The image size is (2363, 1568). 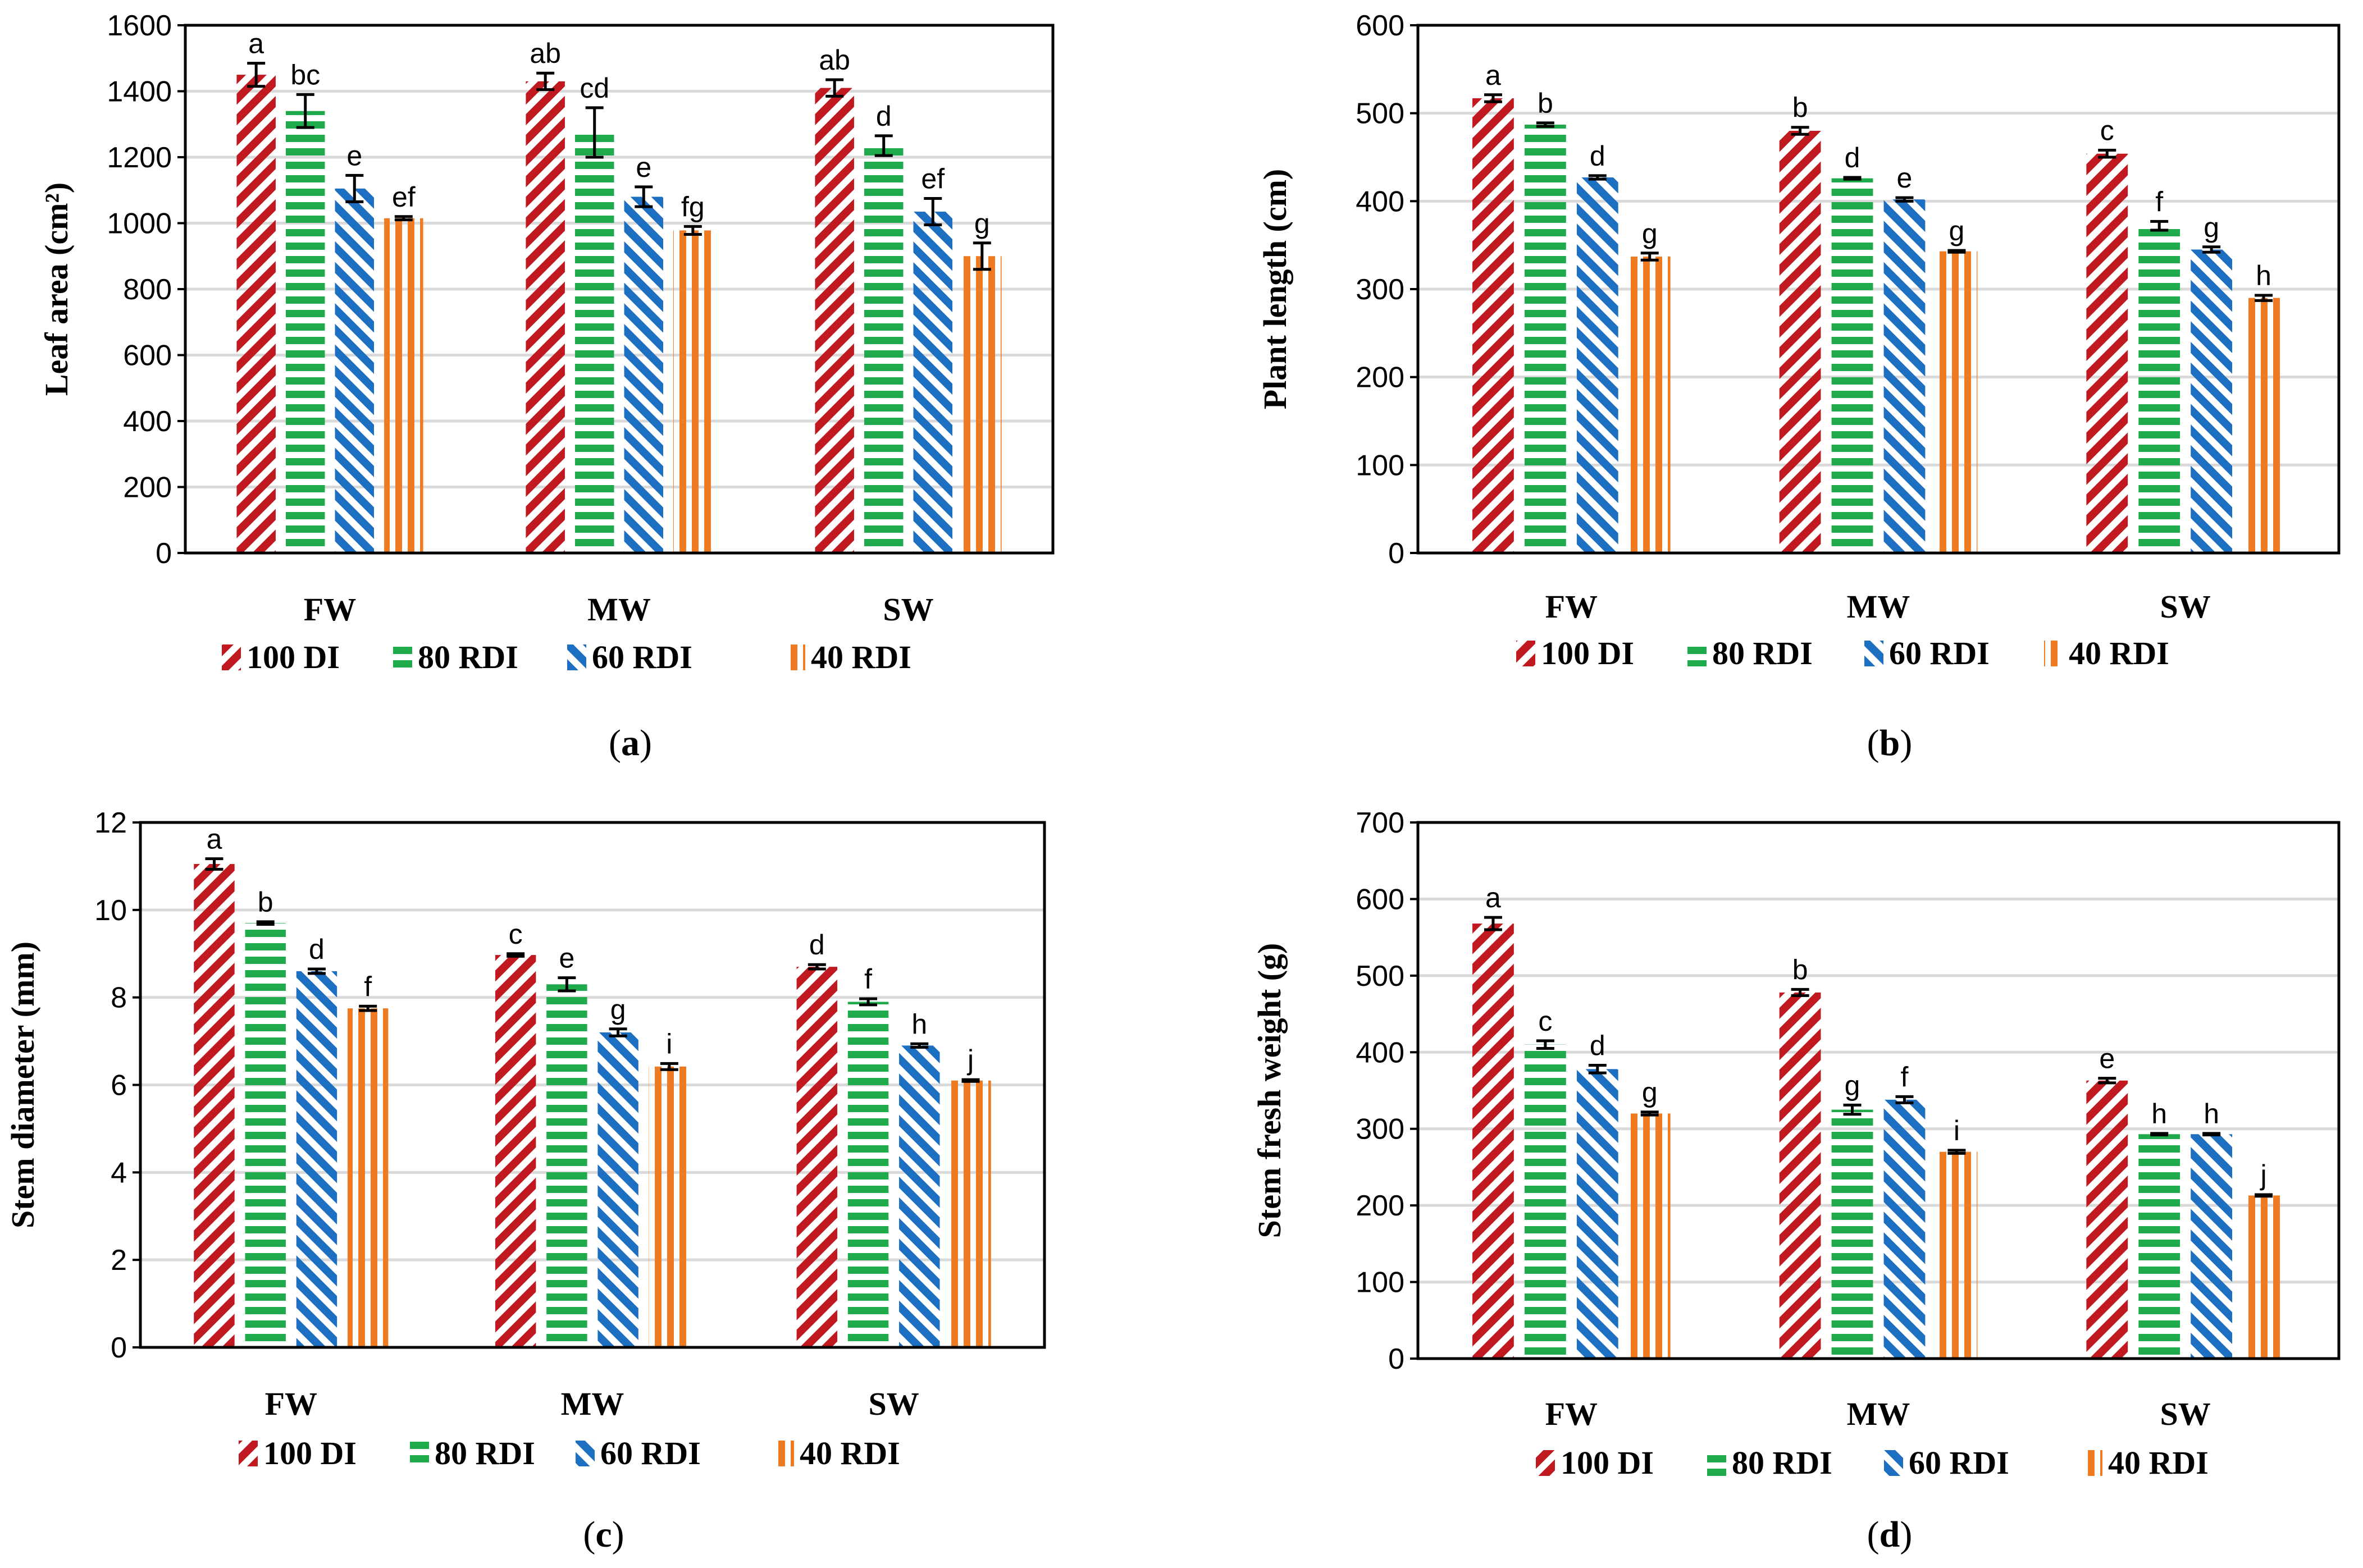 What do you see at coordinates (850, 1453) in the screenshot?
I see `legend-label: 40 RDI` at bounding box center [850, 1453].